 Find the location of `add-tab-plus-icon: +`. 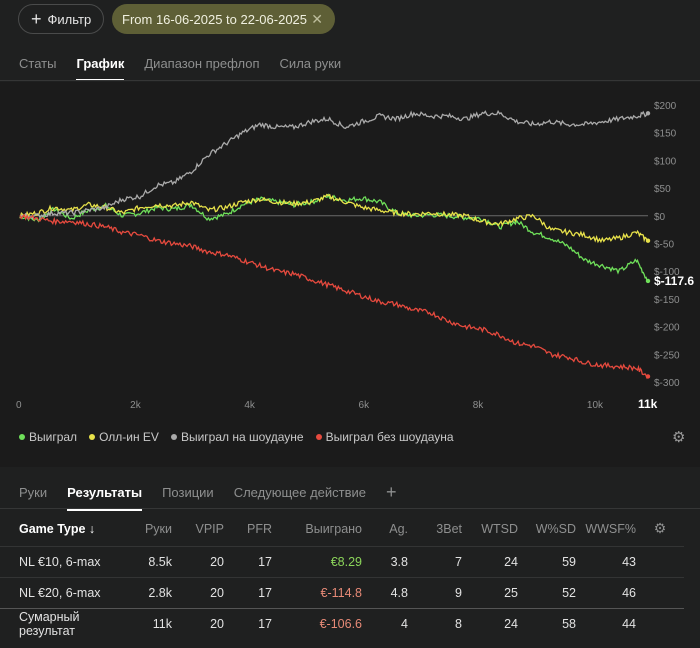

add-tab-plus-icon: + is located at coordinates (391, 492).